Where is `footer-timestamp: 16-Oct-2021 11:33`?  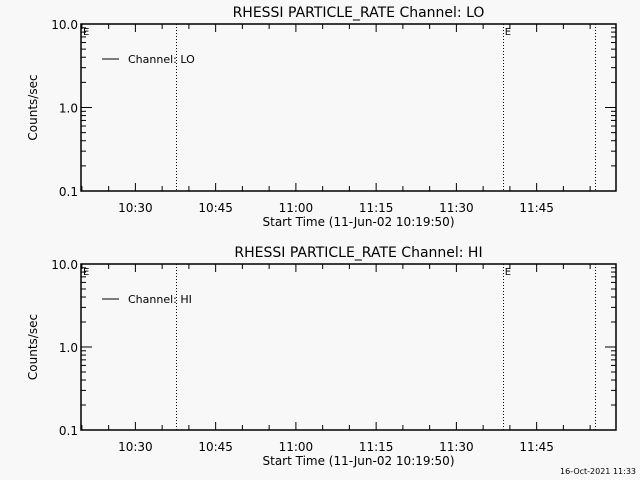 footer-timestamp: 16-Oct-2021 11:33 is located at coordinates (598, 471).